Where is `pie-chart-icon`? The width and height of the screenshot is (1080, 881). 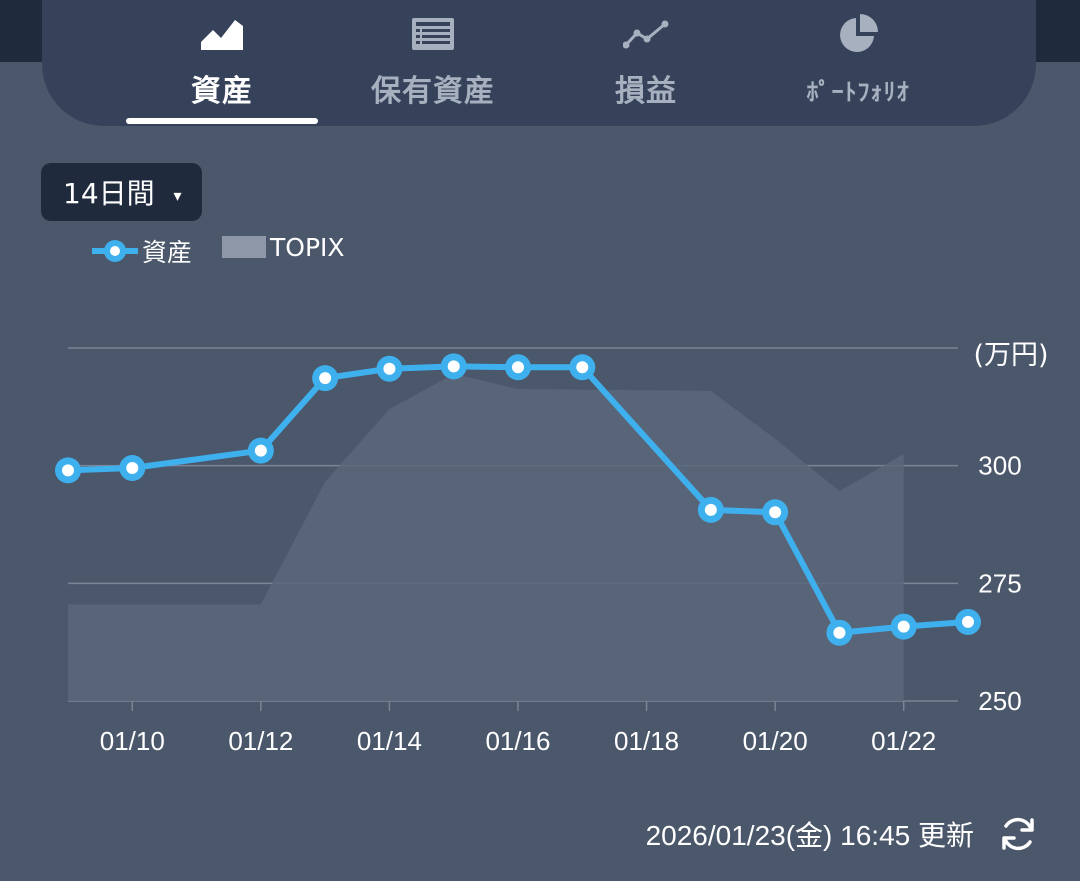
pie-chart-icon is located at coordinates (858, 34).